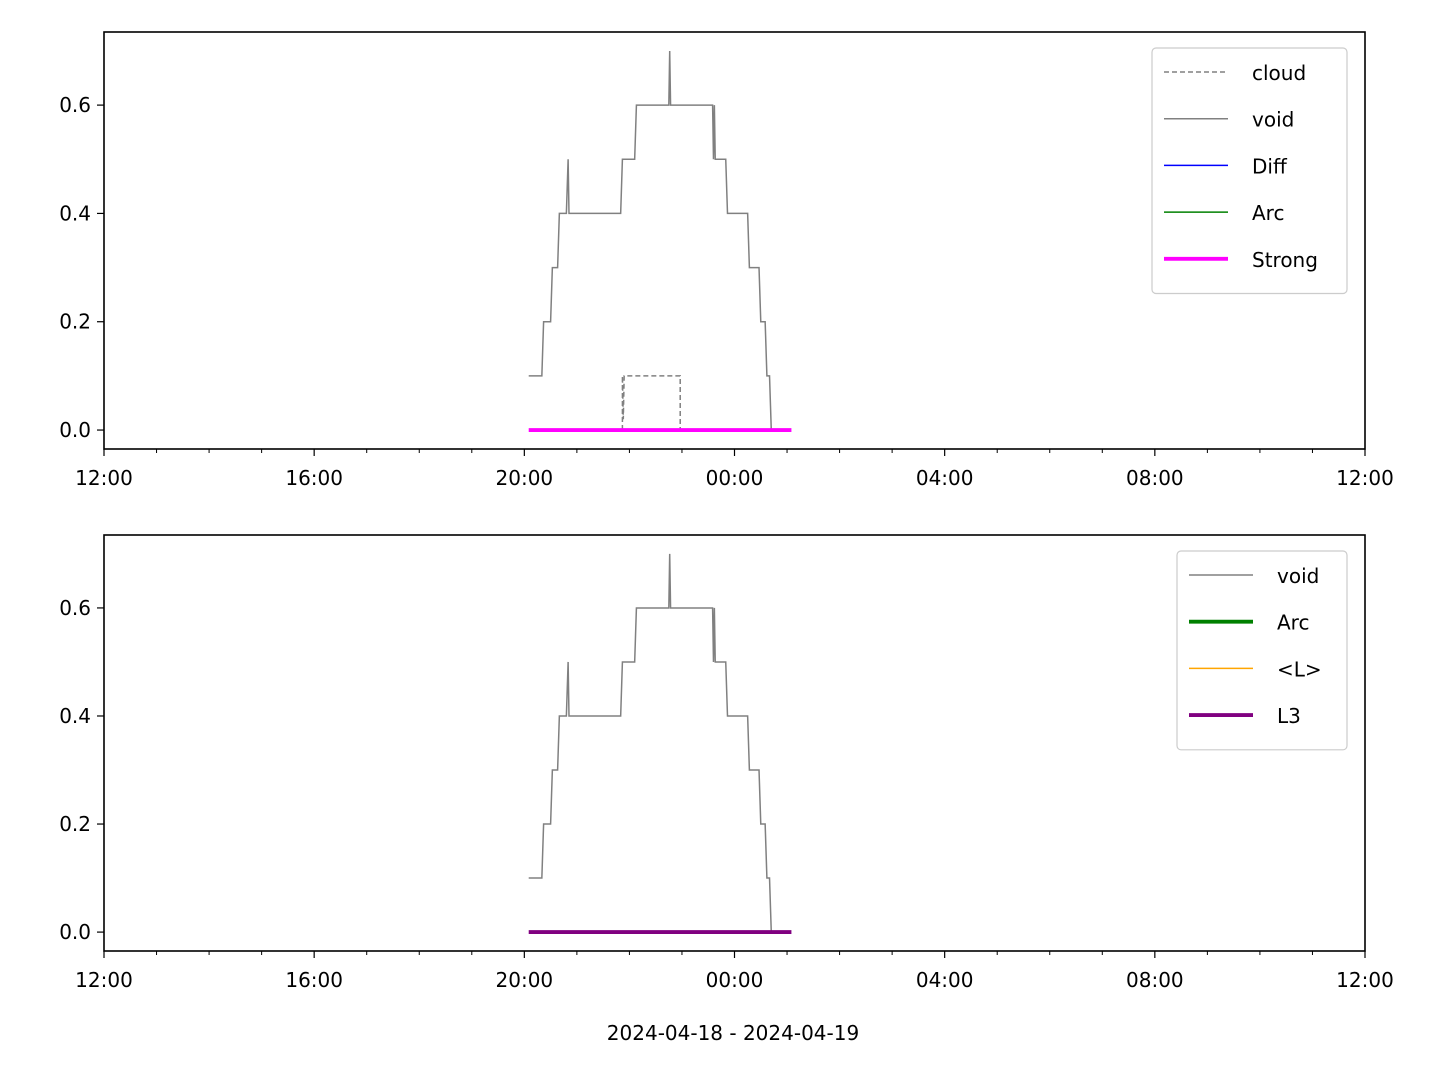 Image resolution: width=1440 pixels, height=1080 pixels. I want to click on figure-xlabel: 2024-04-18 - 2024-04-19, so click(733, 1033).